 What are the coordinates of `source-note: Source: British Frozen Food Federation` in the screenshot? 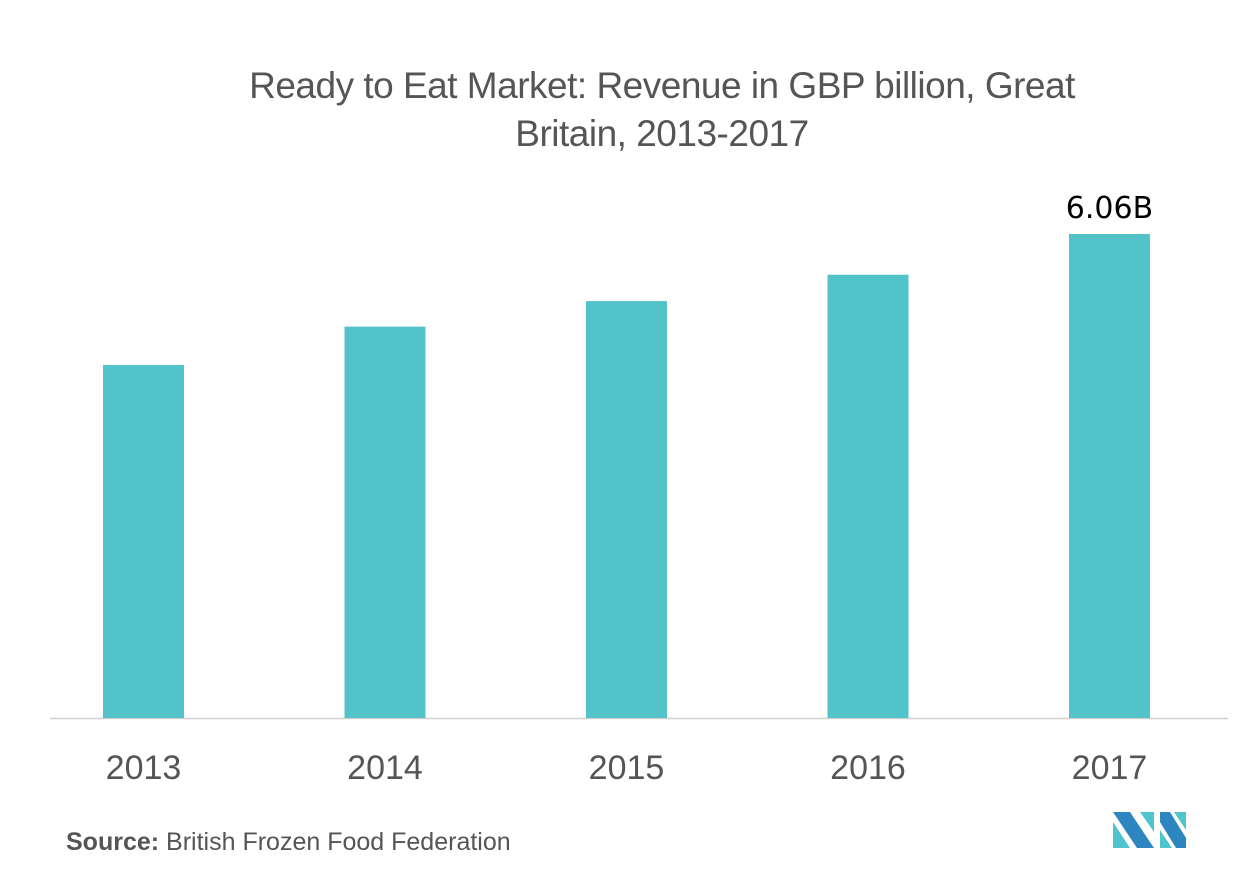 It's located at (288, 842).